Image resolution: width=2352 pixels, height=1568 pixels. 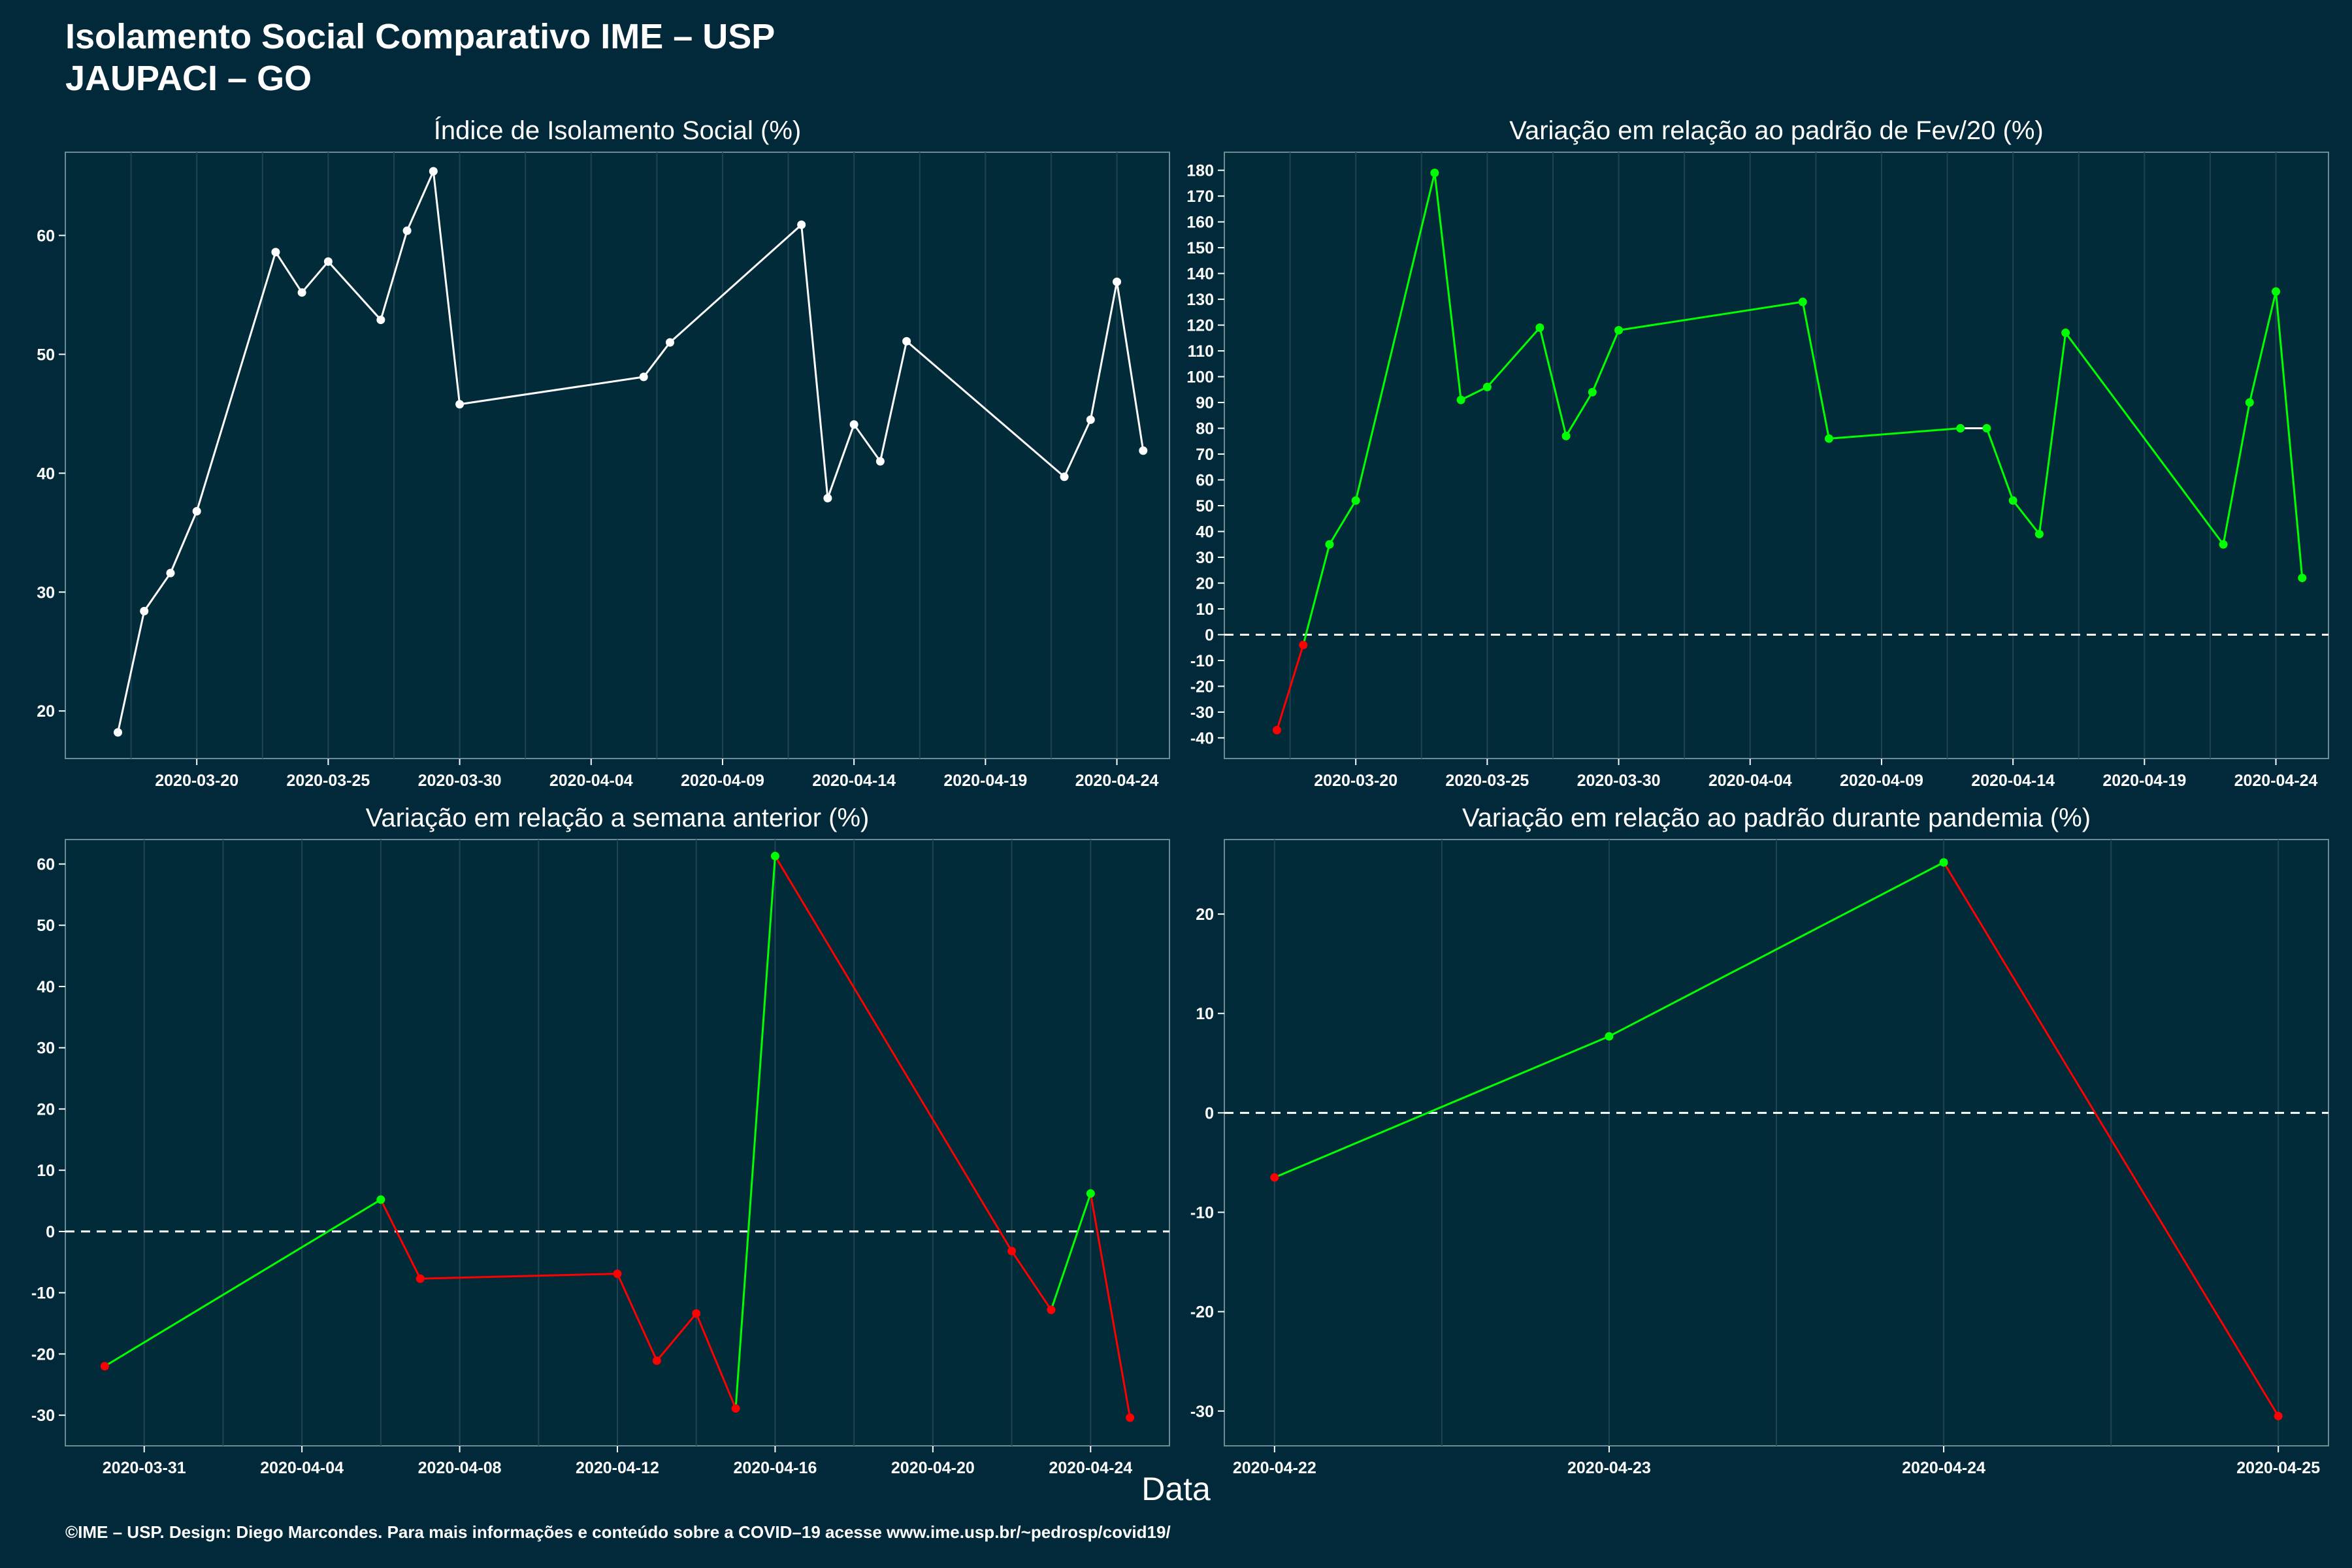 What do you see at coordinates (1200, 274) in the screenshot?
I see `y-tick-label: 140` at bounding box center [1200, 274].